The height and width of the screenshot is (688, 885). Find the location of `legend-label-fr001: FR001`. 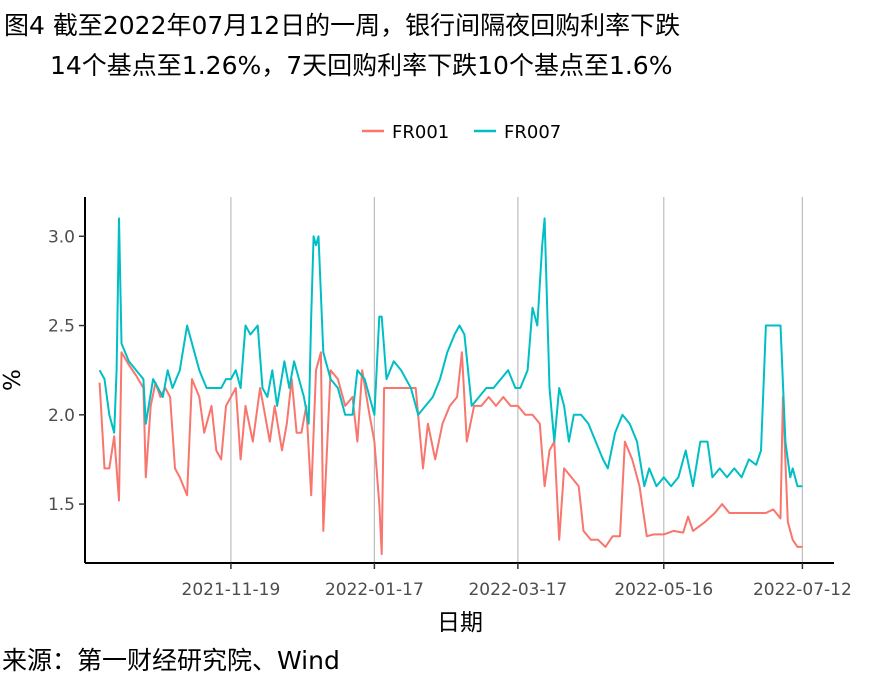

legend-label-fr001: FR001 is located at coordinates (420, 132).